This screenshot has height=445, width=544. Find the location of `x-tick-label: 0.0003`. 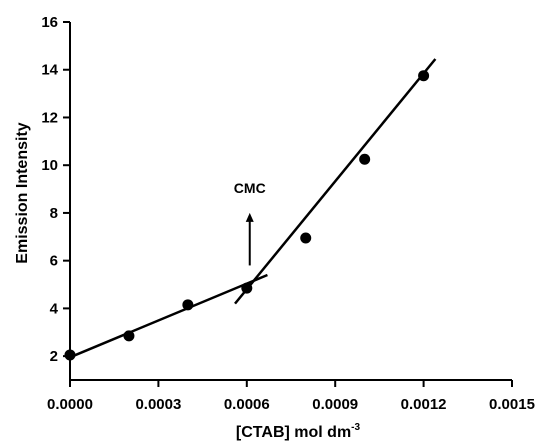

x-tick-label: 0.0003 is located at coordinates (158, 404).